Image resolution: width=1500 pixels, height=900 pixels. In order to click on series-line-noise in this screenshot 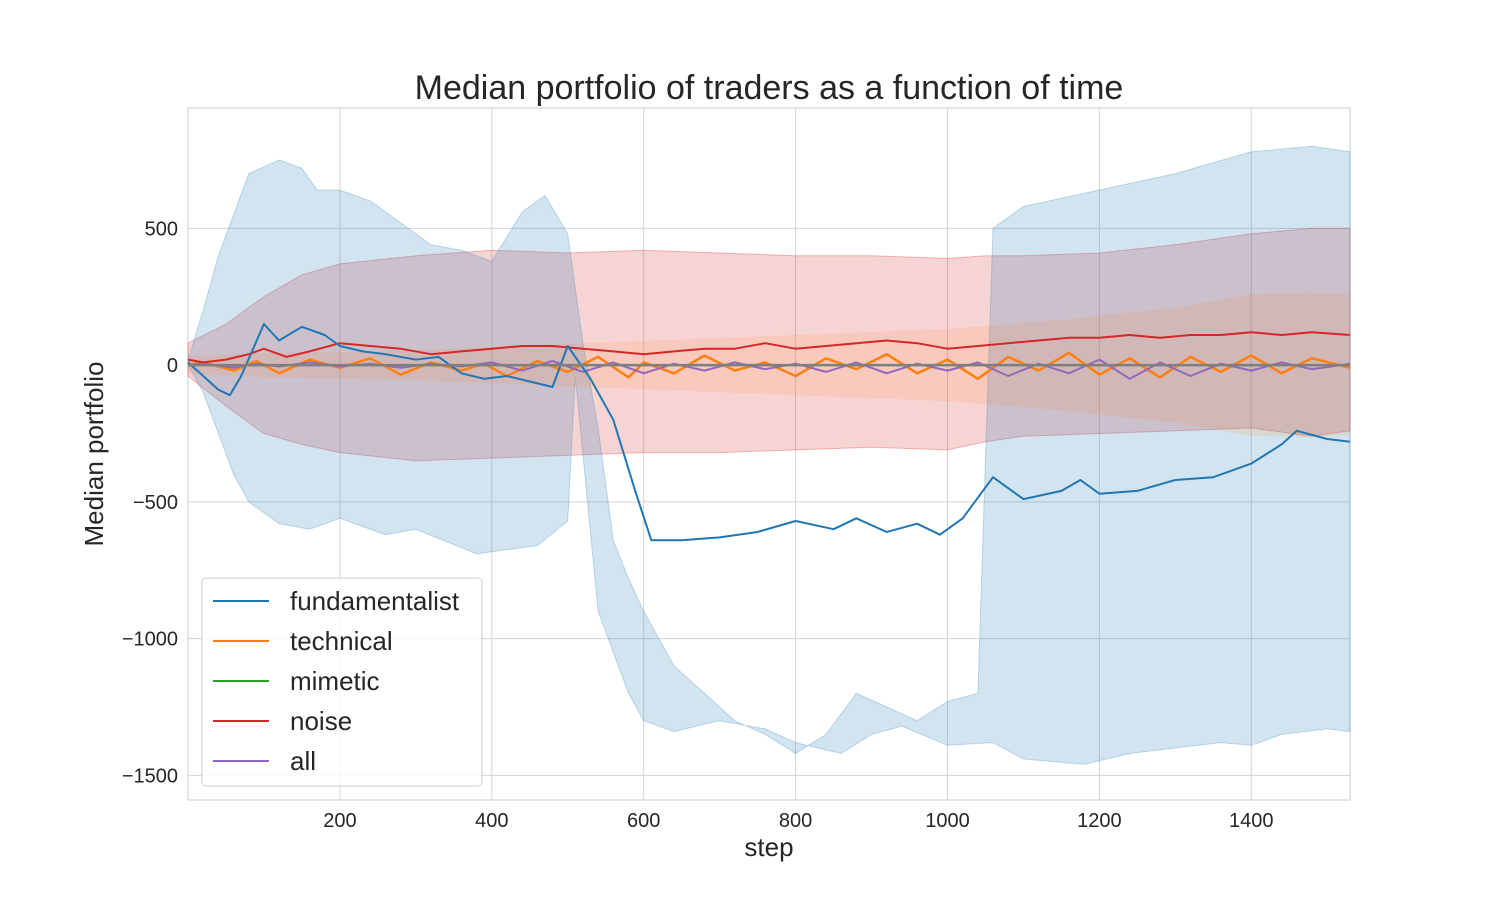, I will do `click(769, 347)`.